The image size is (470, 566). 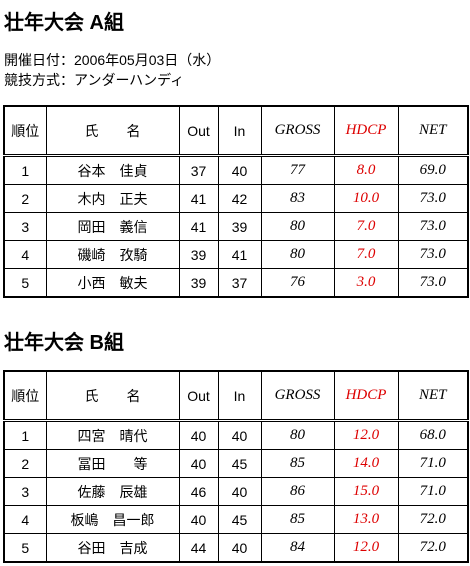 What do you see at coordinates (366, 198) in the screenshot?
I see `cell: 10.0` at bounding box center [366, 198].